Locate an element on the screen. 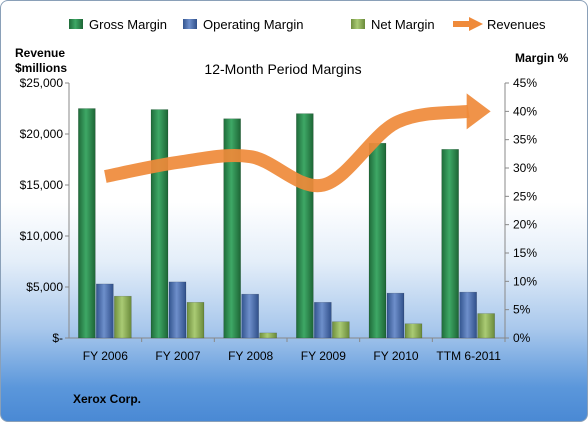 The image size is (588, 422). left-tick-label: $15,000 is located at coordinates (42, 185).